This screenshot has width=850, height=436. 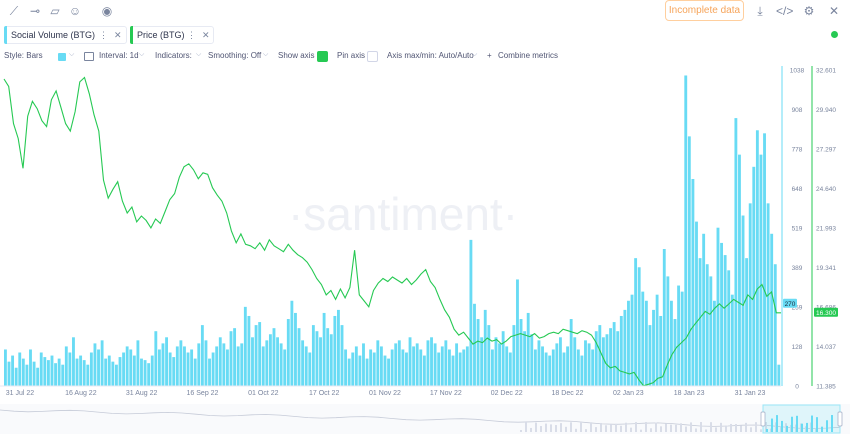 I want to click on price-last-value: 16.300, so click(x=826, y=313).